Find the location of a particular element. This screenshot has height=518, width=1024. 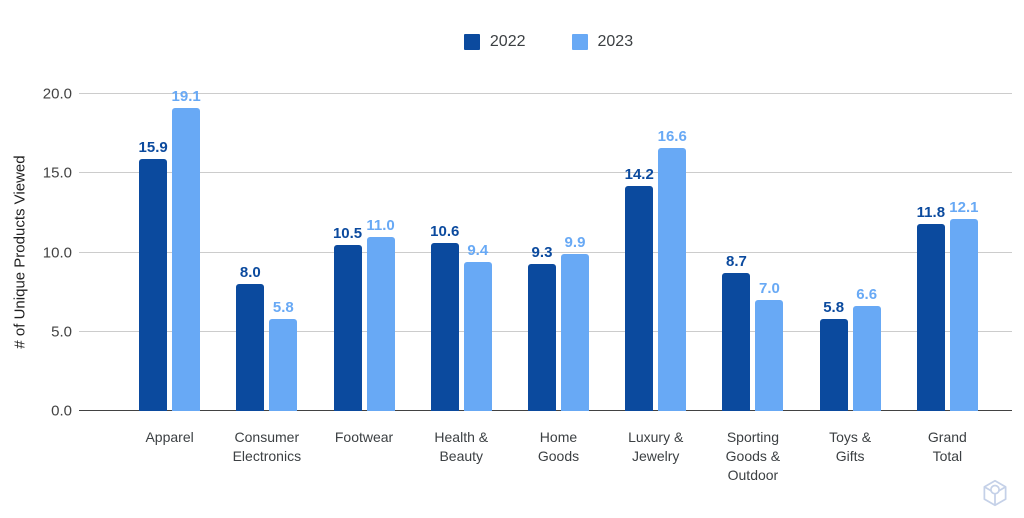

bar-group: 5.8 6.6 Toys & Gifts is located at coordinates (850, 279).